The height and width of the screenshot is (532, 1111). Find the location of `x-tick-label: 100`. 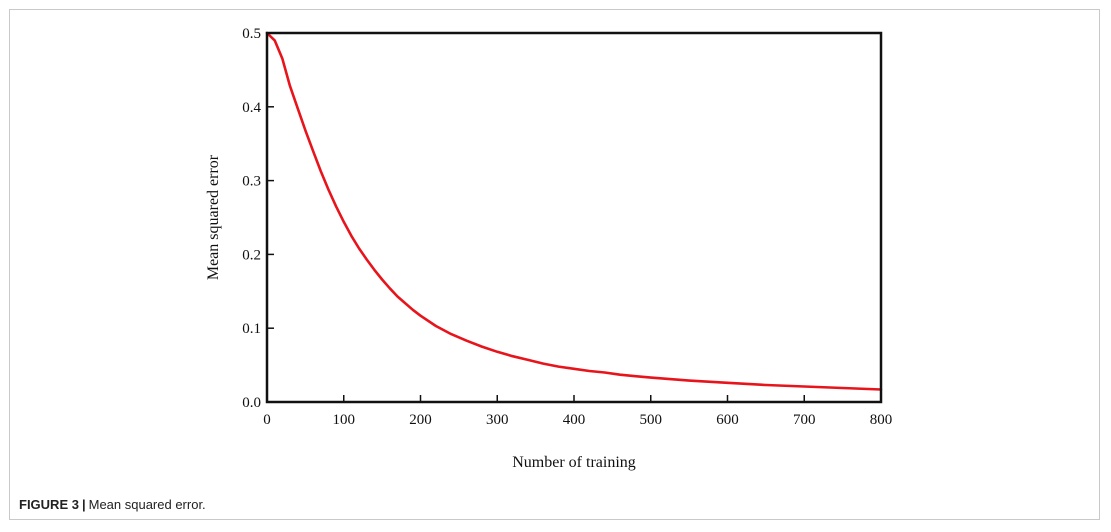

x-tick-label: 100 is located at coordinates (344, 420).